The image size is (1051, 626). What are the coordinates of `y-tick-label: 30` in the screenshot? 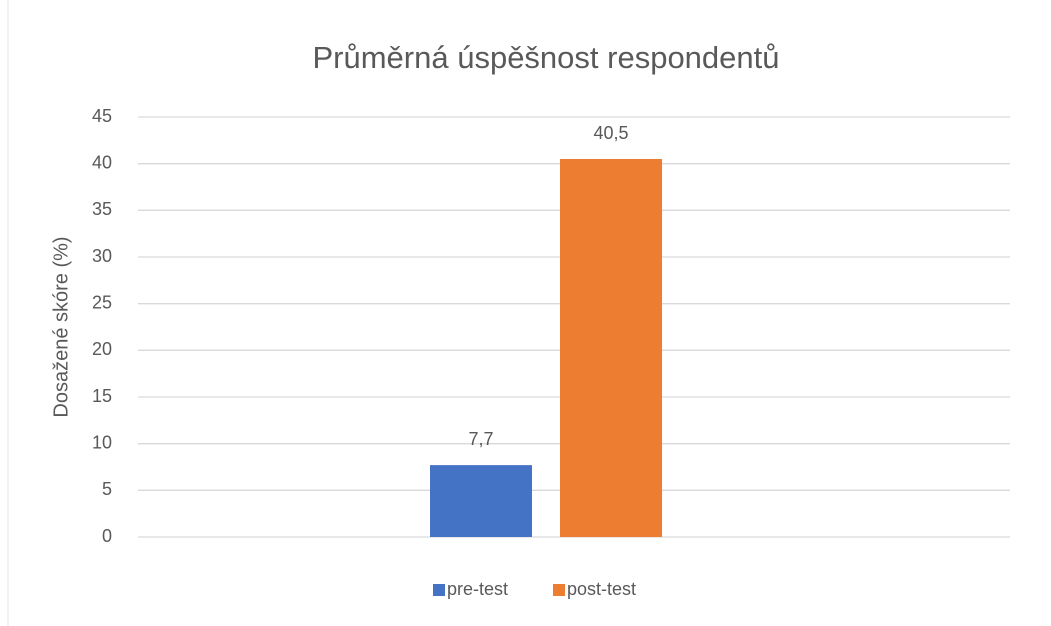 It's located at (102, 256).